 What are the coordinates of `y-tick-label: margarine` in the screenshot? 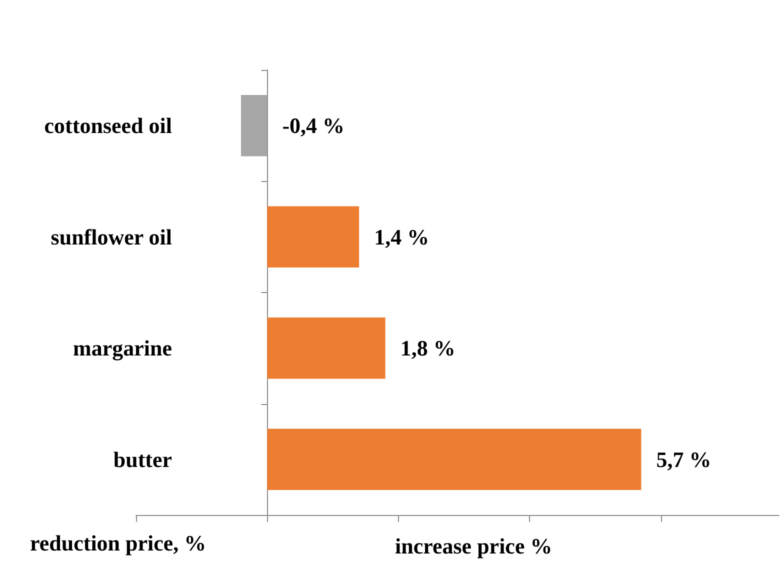 It's located at (122, 348).